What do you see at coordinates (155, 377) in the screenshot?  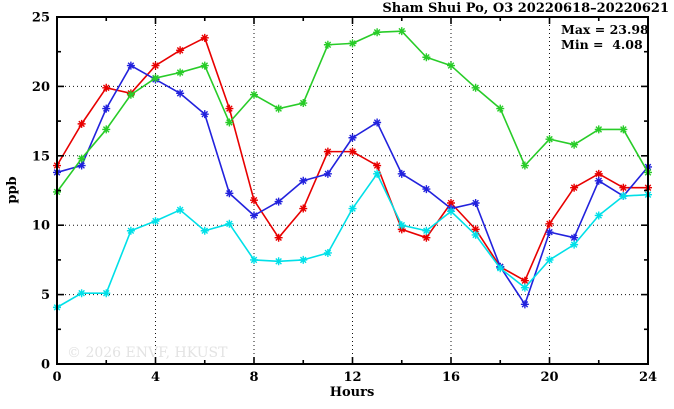 I see `x-tick-label: 4` at bounding box center [155, 377].